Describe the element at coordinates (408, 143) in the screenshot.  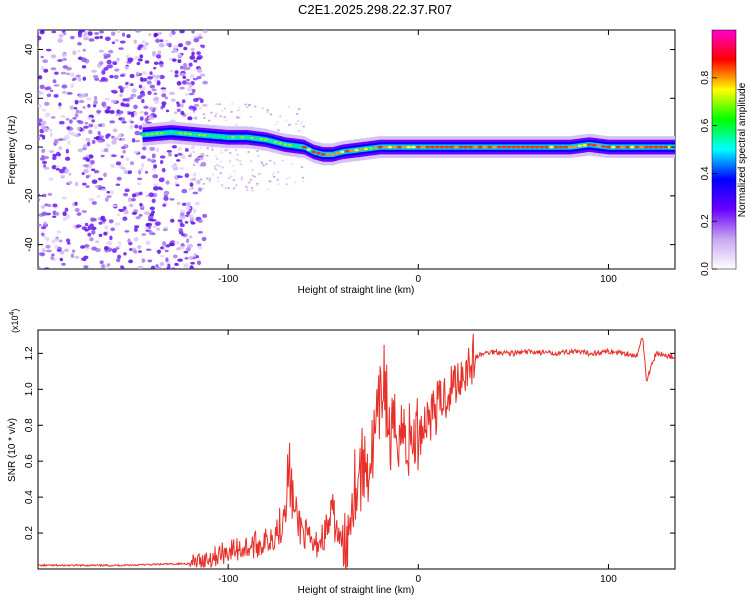
I see `ridge-mid` at that location.